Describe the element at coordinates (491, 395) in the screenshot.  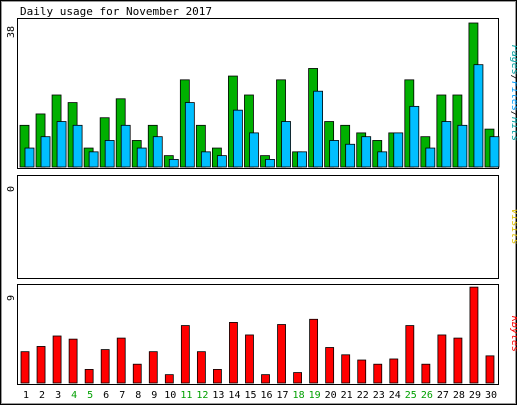
I see `x-tick-label: 30` at that location.